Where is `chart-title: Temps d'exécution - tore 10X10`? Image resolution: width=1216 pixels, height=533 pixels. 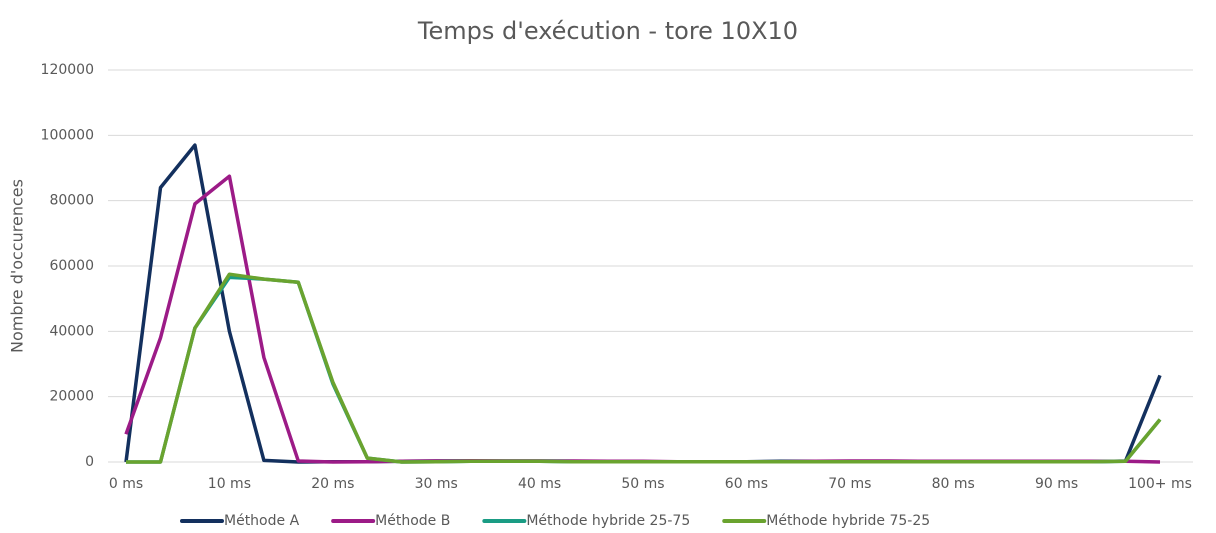
chart-title: Temps d'exécution - tore 10X10 is located at coordinates (607, 31).